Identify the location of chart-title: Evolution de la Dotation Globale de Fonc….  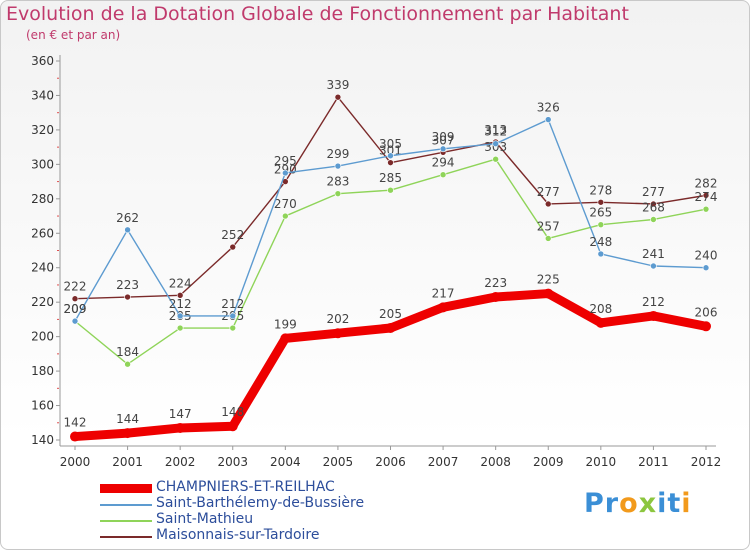
(317, 14).